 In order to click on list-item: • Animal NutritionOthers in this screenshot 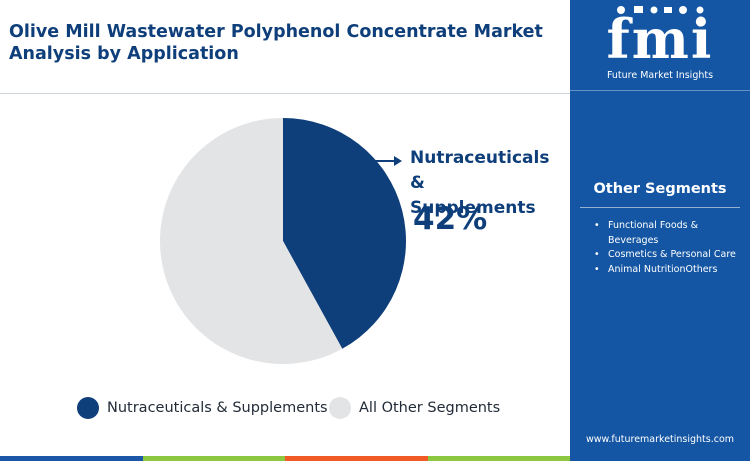, I will do `click(667, 270)`.